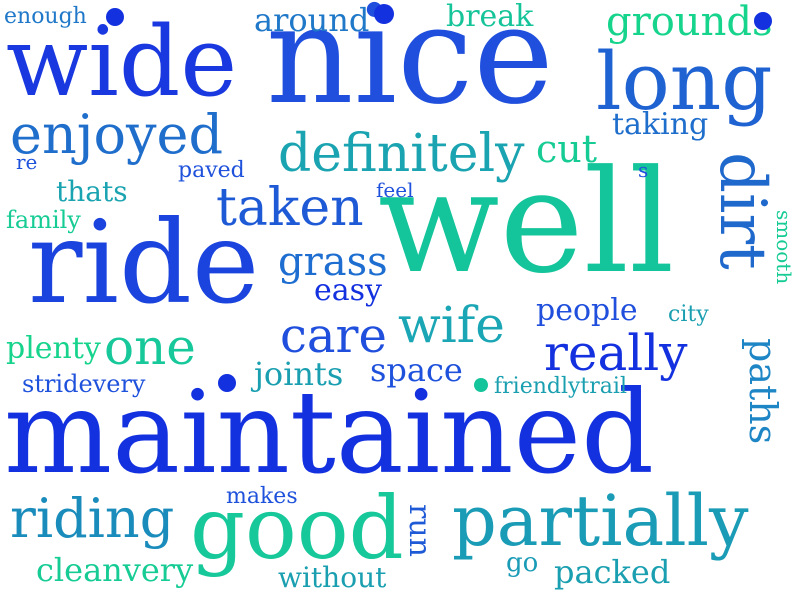 The image size is (800, 600). Describe the element at coordinates (587, 310) in the screenshot. I see `word-people: people` at that location.